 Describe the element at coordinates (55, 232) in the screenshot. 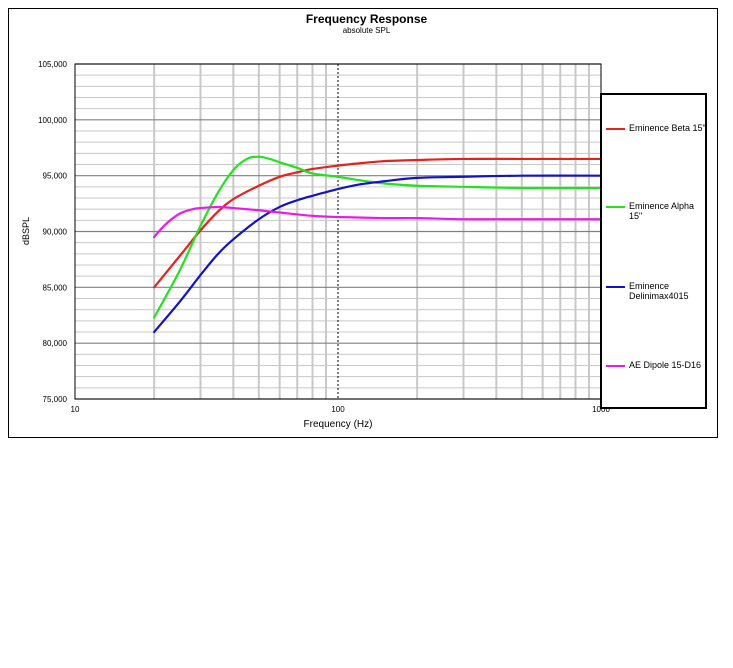

I see `y-tick-label: 90,000` at that location.